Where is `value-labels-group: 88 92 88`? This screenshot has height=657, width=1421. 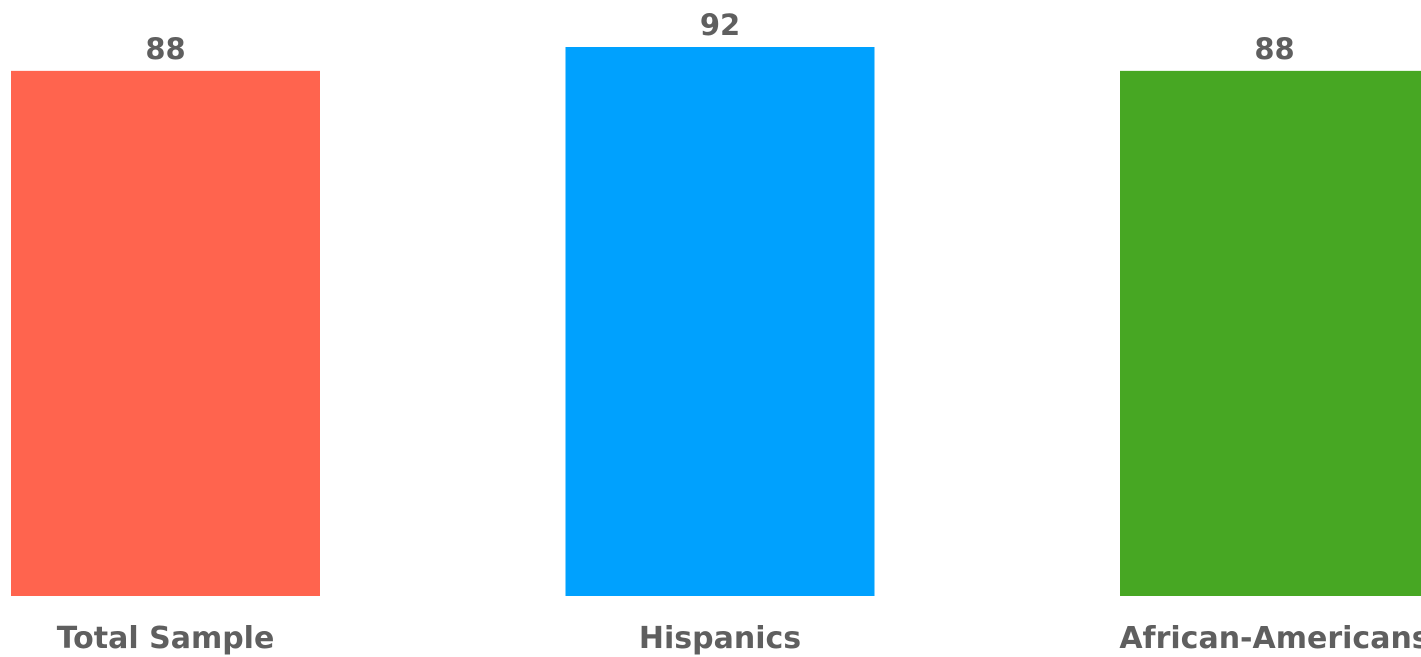
value-labels-group: 88 92 88 is located at coordinates (719, 37).